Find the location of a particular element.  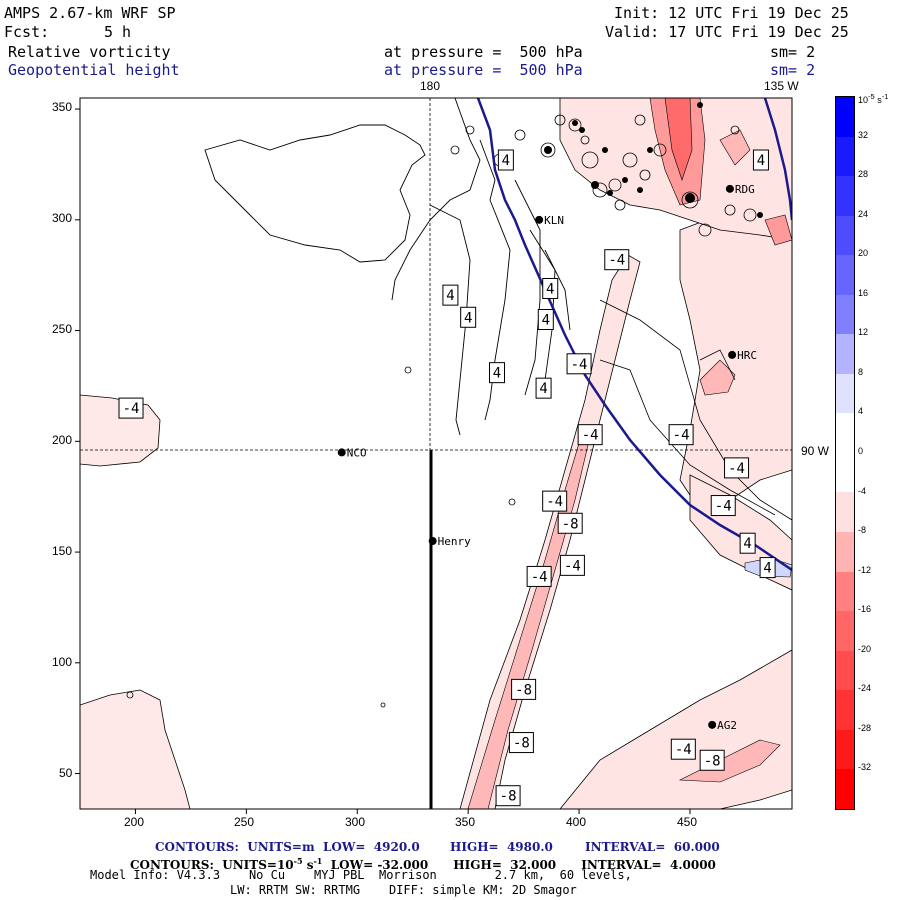

y-tick: 350 is located at coordinates (62, 107).